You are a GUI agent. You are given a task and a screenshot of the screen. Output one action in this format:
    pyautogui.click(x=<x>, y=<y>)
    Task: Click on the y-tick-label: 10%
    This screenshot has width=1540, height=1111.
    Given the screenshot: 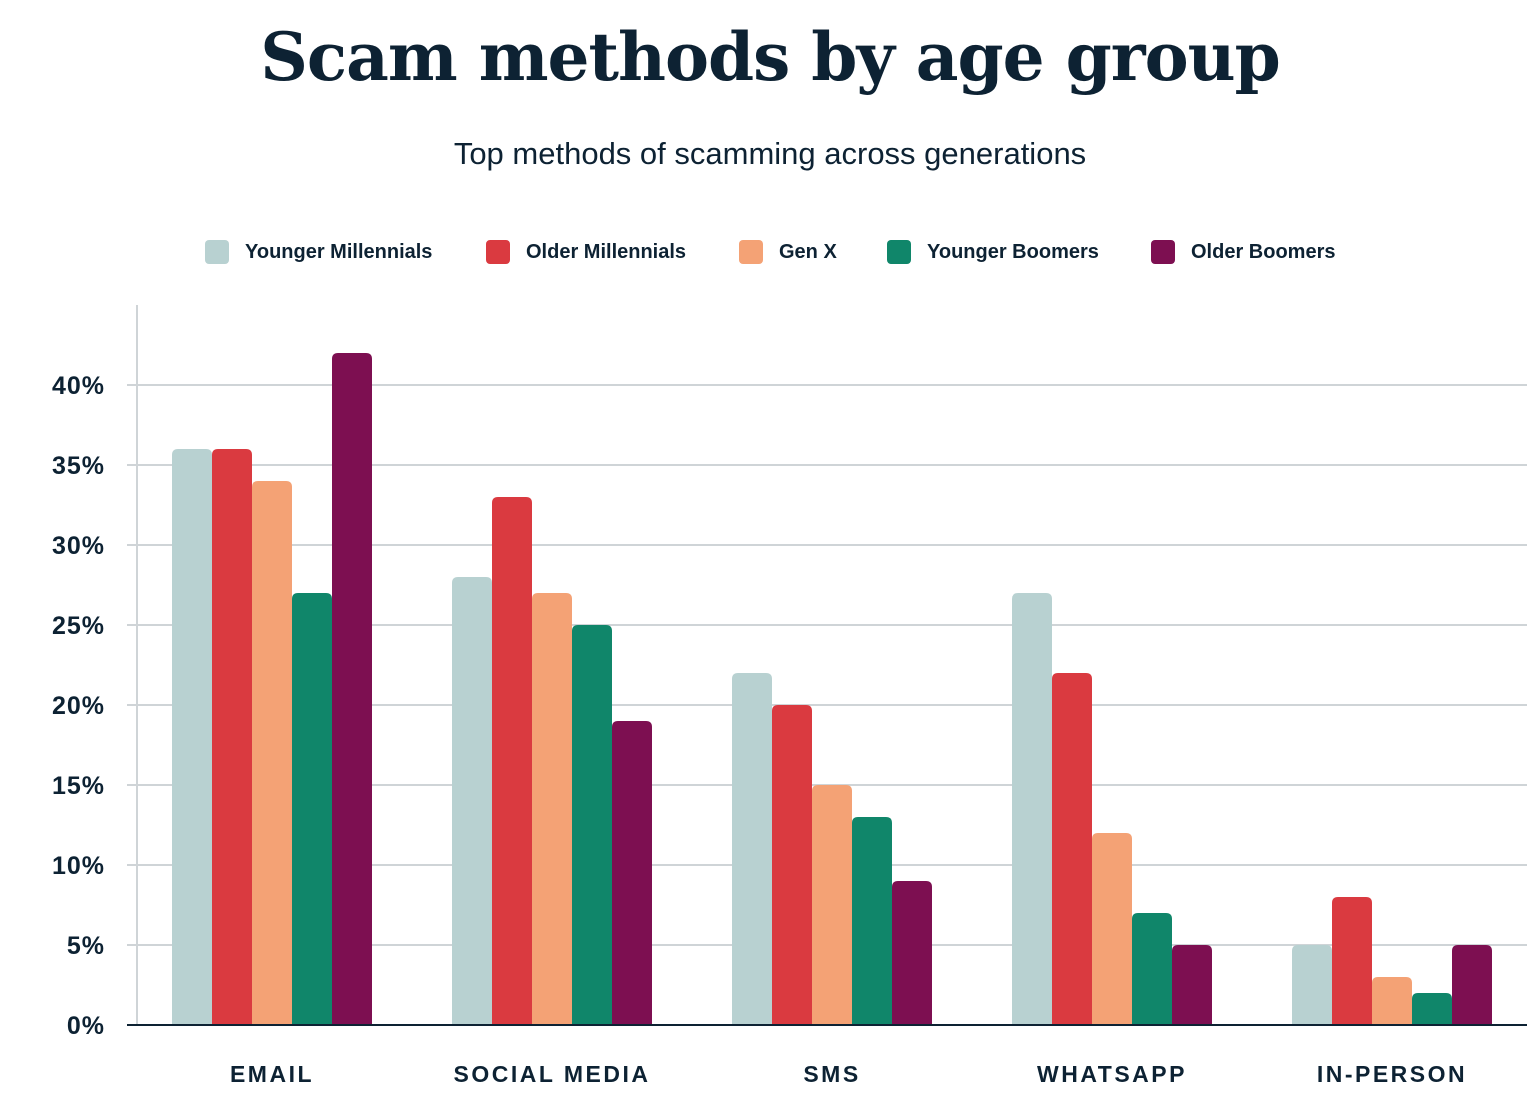 What is the action you would take?
    pyautogui.click(x=78, y=866)
    